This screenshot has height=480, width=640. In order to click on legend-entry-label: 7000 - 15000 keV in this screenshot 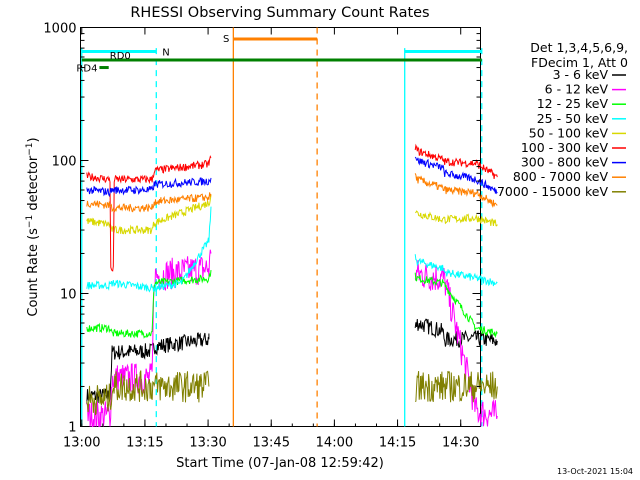, I will do `click(552, 191)`.